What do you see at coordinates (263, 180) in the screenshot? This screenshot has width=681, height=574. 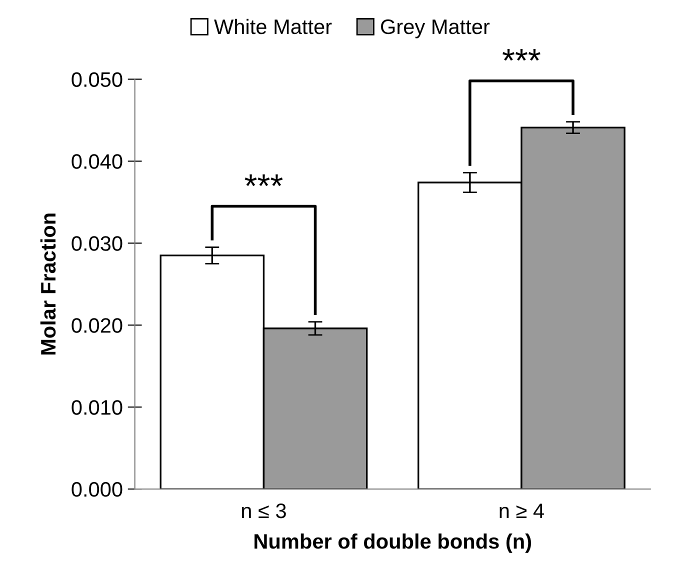 I see `annotation: ***` at bounding box center [263, 180].